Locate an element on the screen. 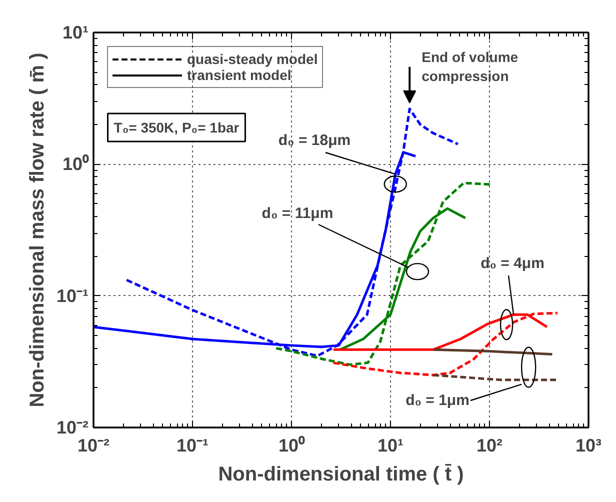  y-tick-label: 10⁻¹ is located at coordinates (72, 296).